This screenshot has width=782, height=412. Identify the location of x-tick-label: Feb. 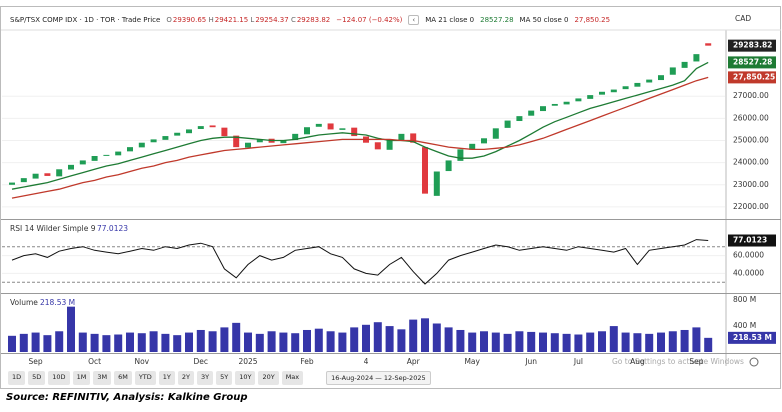
(307, 361).